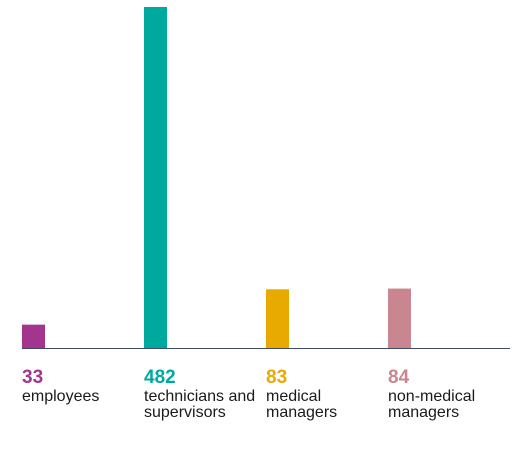 The width and height of the screenshot is (519, 455). Describe the element at coordinates (33, 377) in the screenshot. I see `value-label: 33` at that location.